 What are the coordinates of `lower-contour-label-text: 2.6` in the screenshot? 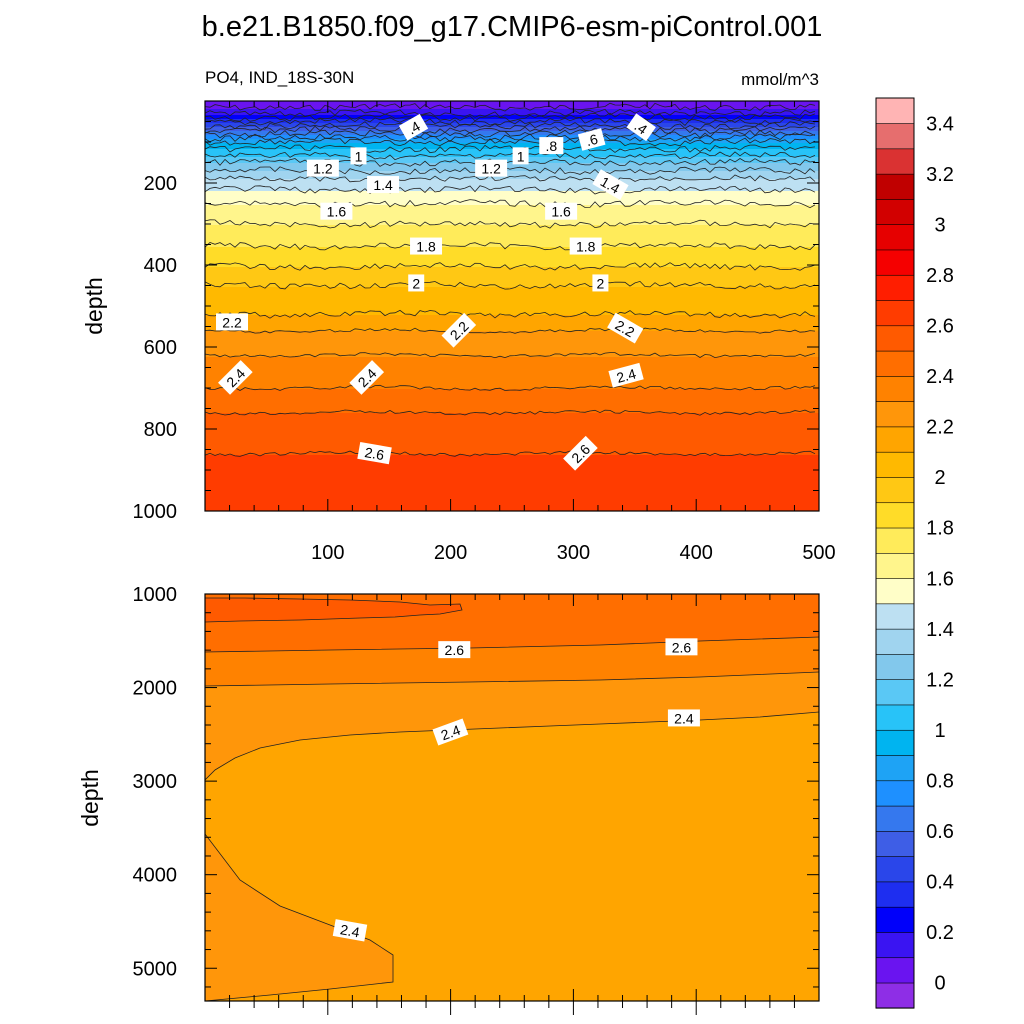 It's located at (682, 647).